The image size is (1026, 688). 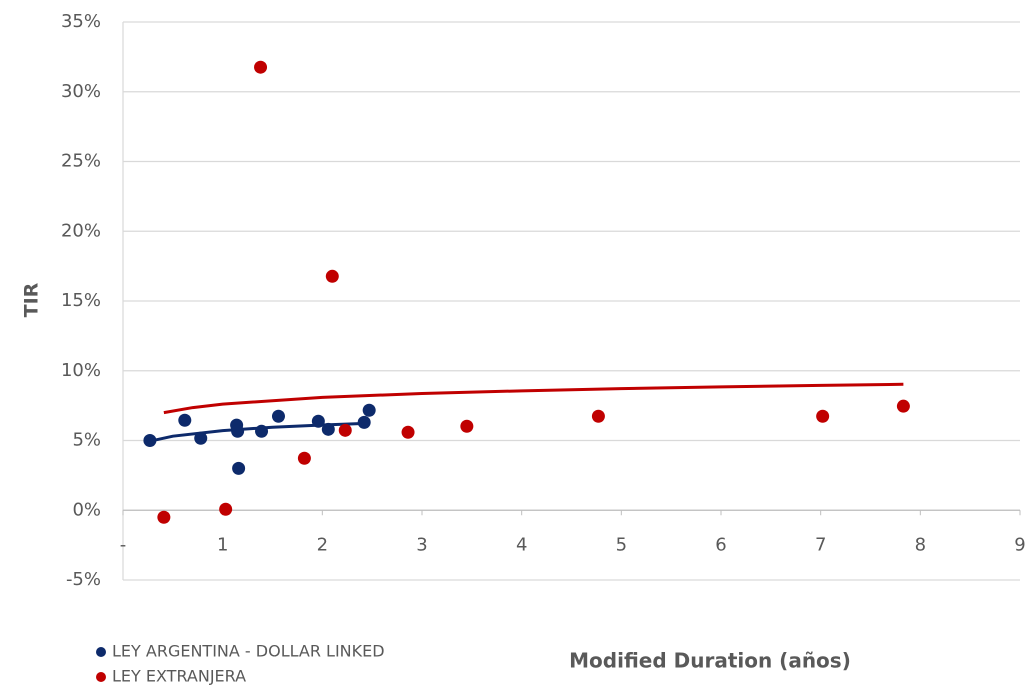 I want to click on y-tick-label: 15%, so click(x=81, y=300).